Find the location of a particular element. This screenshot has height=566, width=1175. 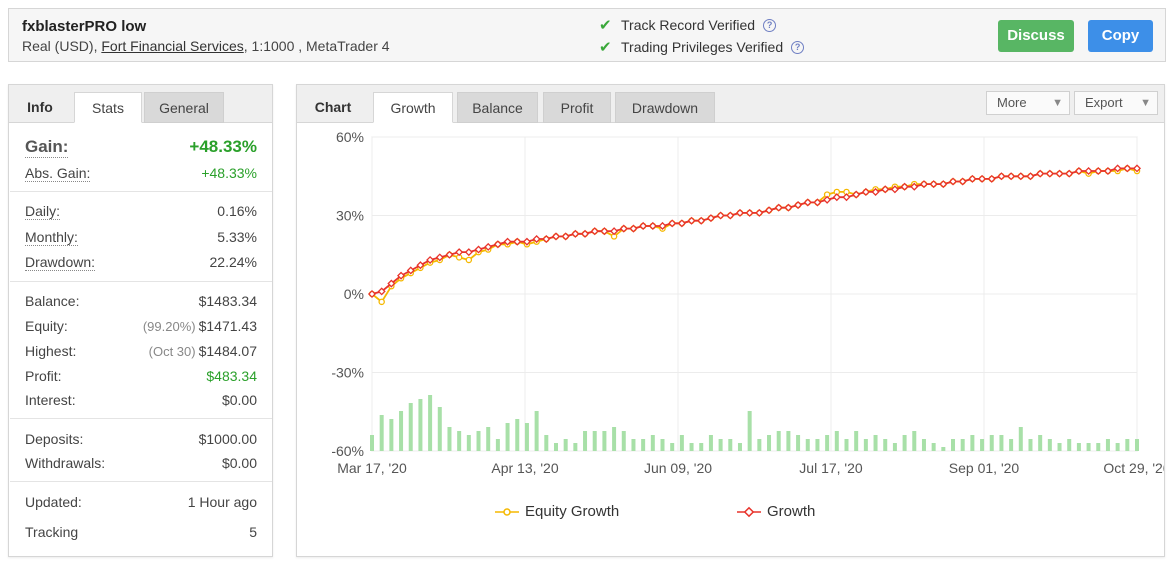

broker-link: Fort Financial Services is located at coordinates (172, 46).